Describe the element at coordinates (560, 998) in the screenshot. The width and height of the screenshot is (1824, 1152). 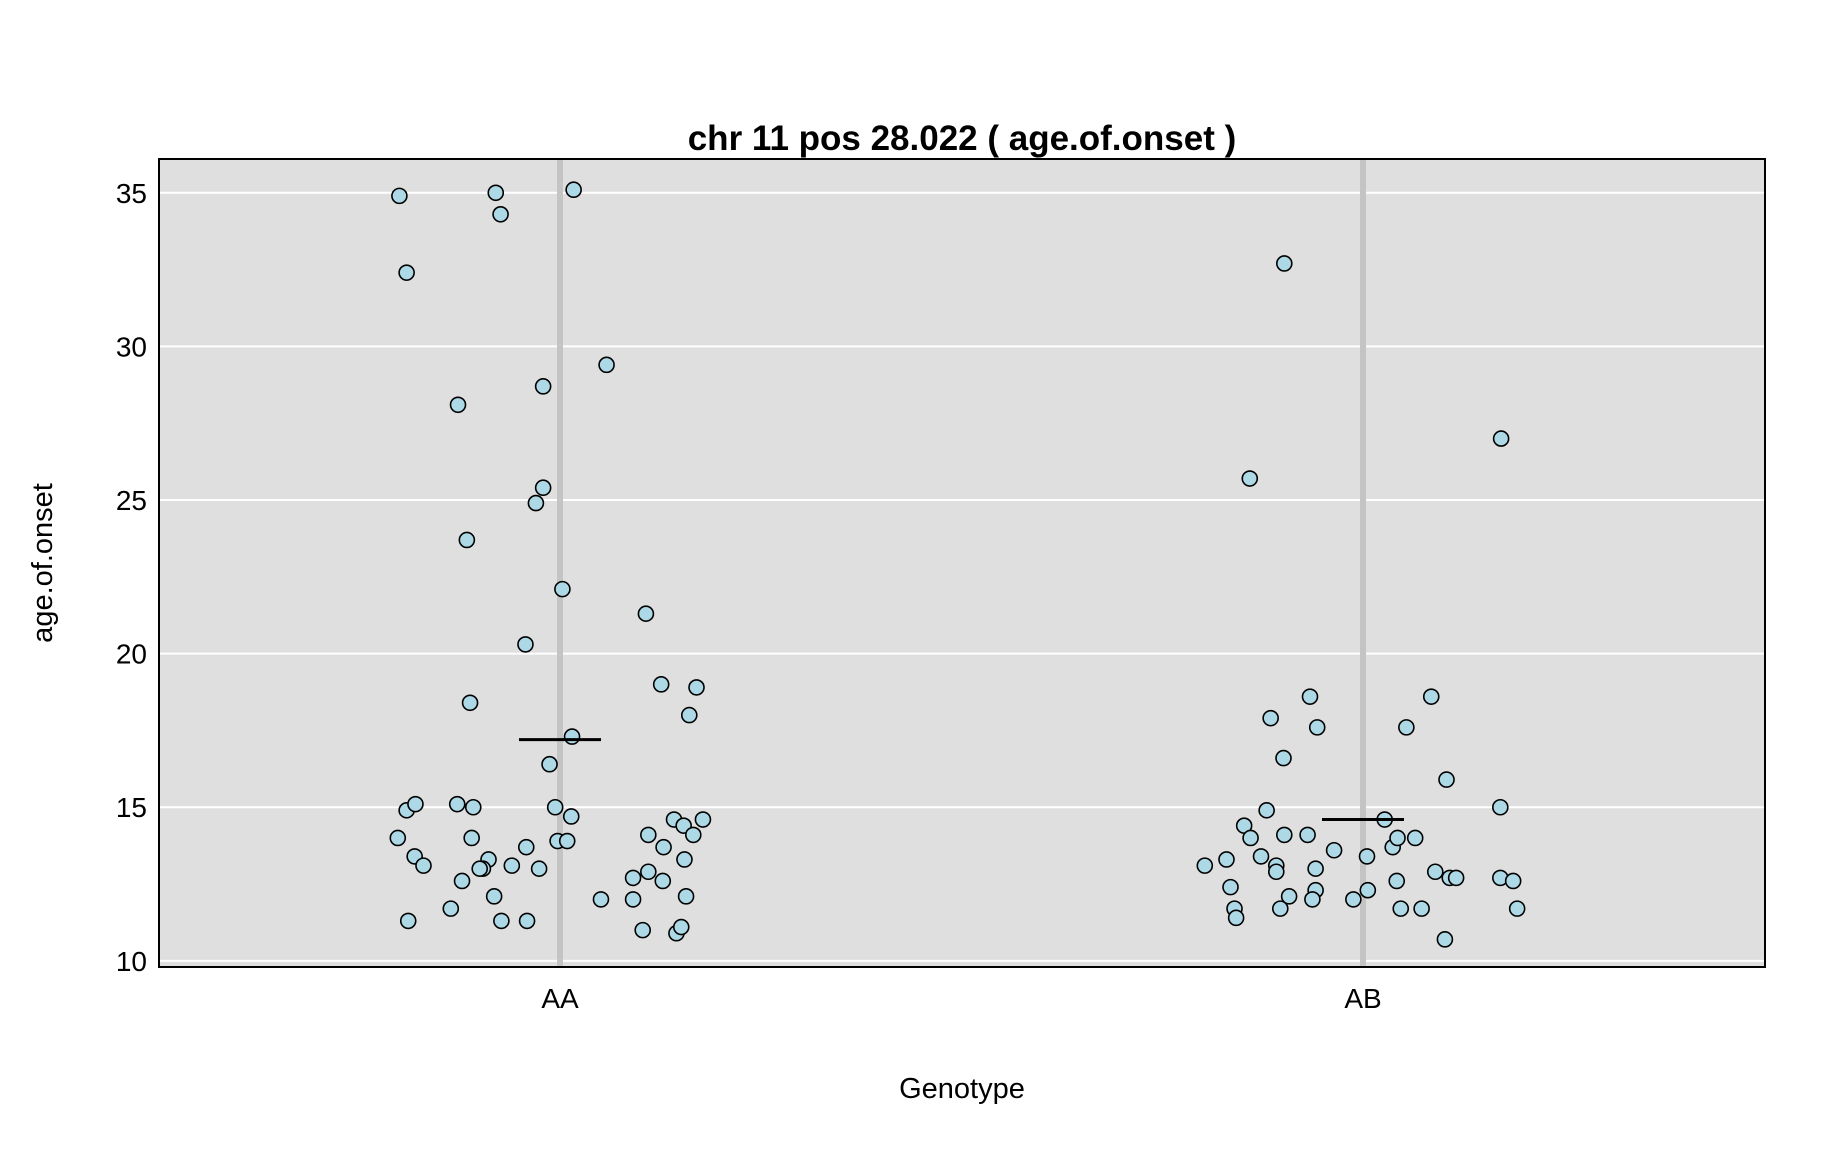
I see `x-tick-label: AA` at that location.